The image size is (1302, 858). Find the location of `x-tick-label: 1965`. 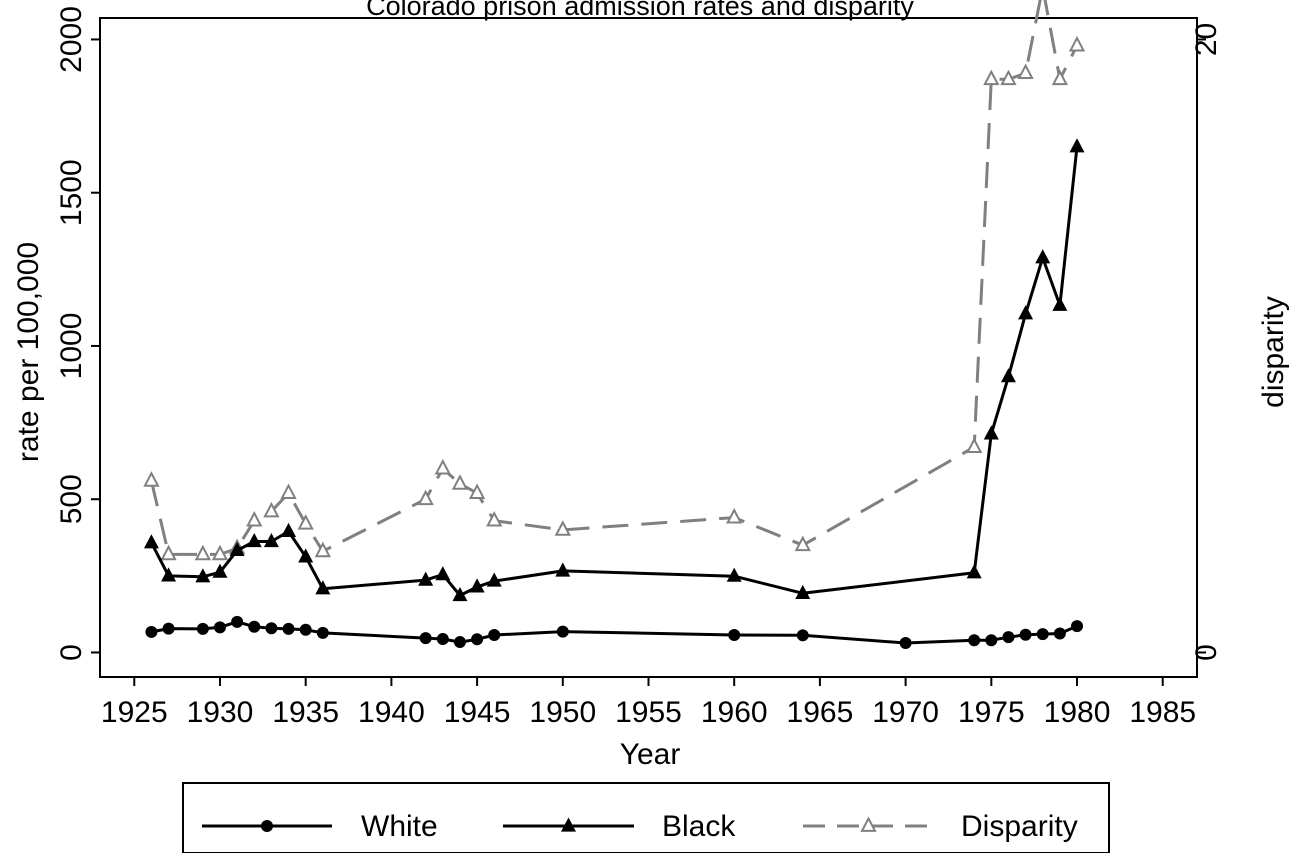

x-tick-label: 1965 is located at coordinates (820, 712).